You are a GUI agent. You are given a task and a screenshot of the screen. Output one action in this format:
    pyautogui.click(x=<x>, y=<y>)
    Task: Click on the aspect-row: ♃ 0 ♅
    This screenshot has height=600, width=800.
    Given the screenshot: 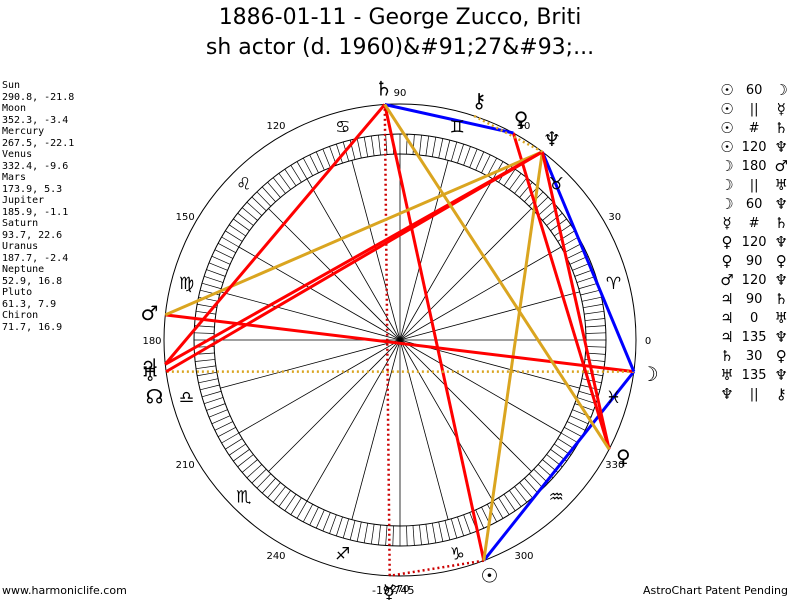 What is the action you would take?
    pyautogui.click(x=754, y=317)
    